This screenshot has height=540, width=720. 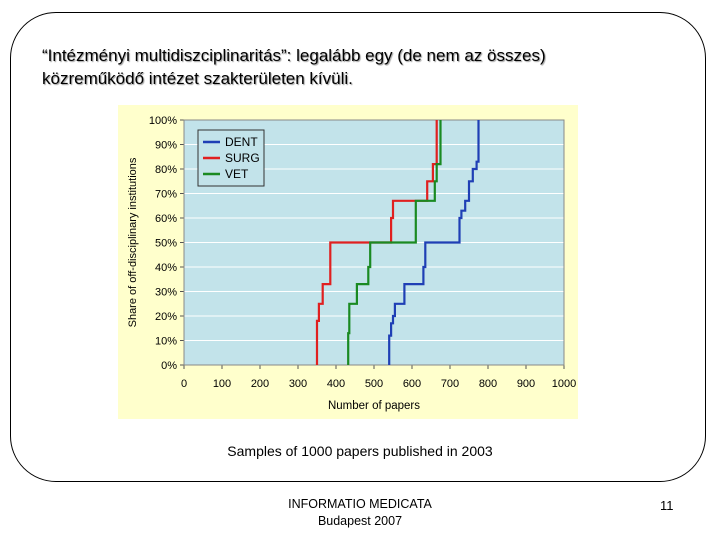 What do you see at coordinates (434, 242) in the screenshot?
I see `series-line-dent` at bounding box center [434, 242].